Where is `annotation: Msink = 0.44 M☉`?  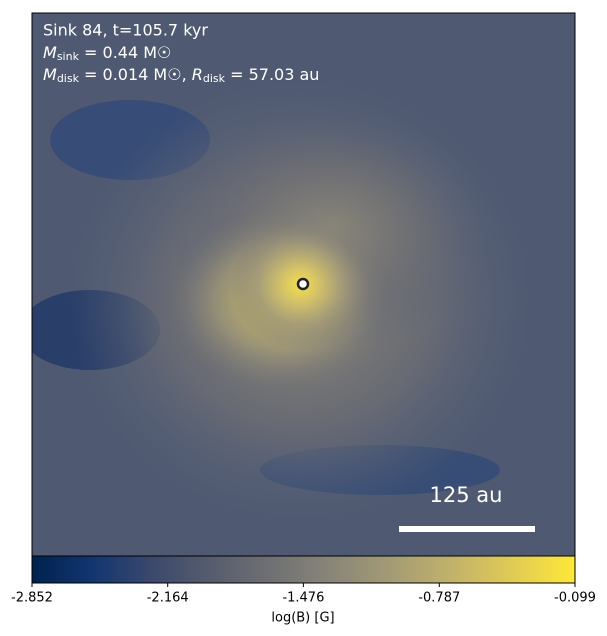
annotation: Msink = 0.44 M☉ is located at coordinates (107, 53).